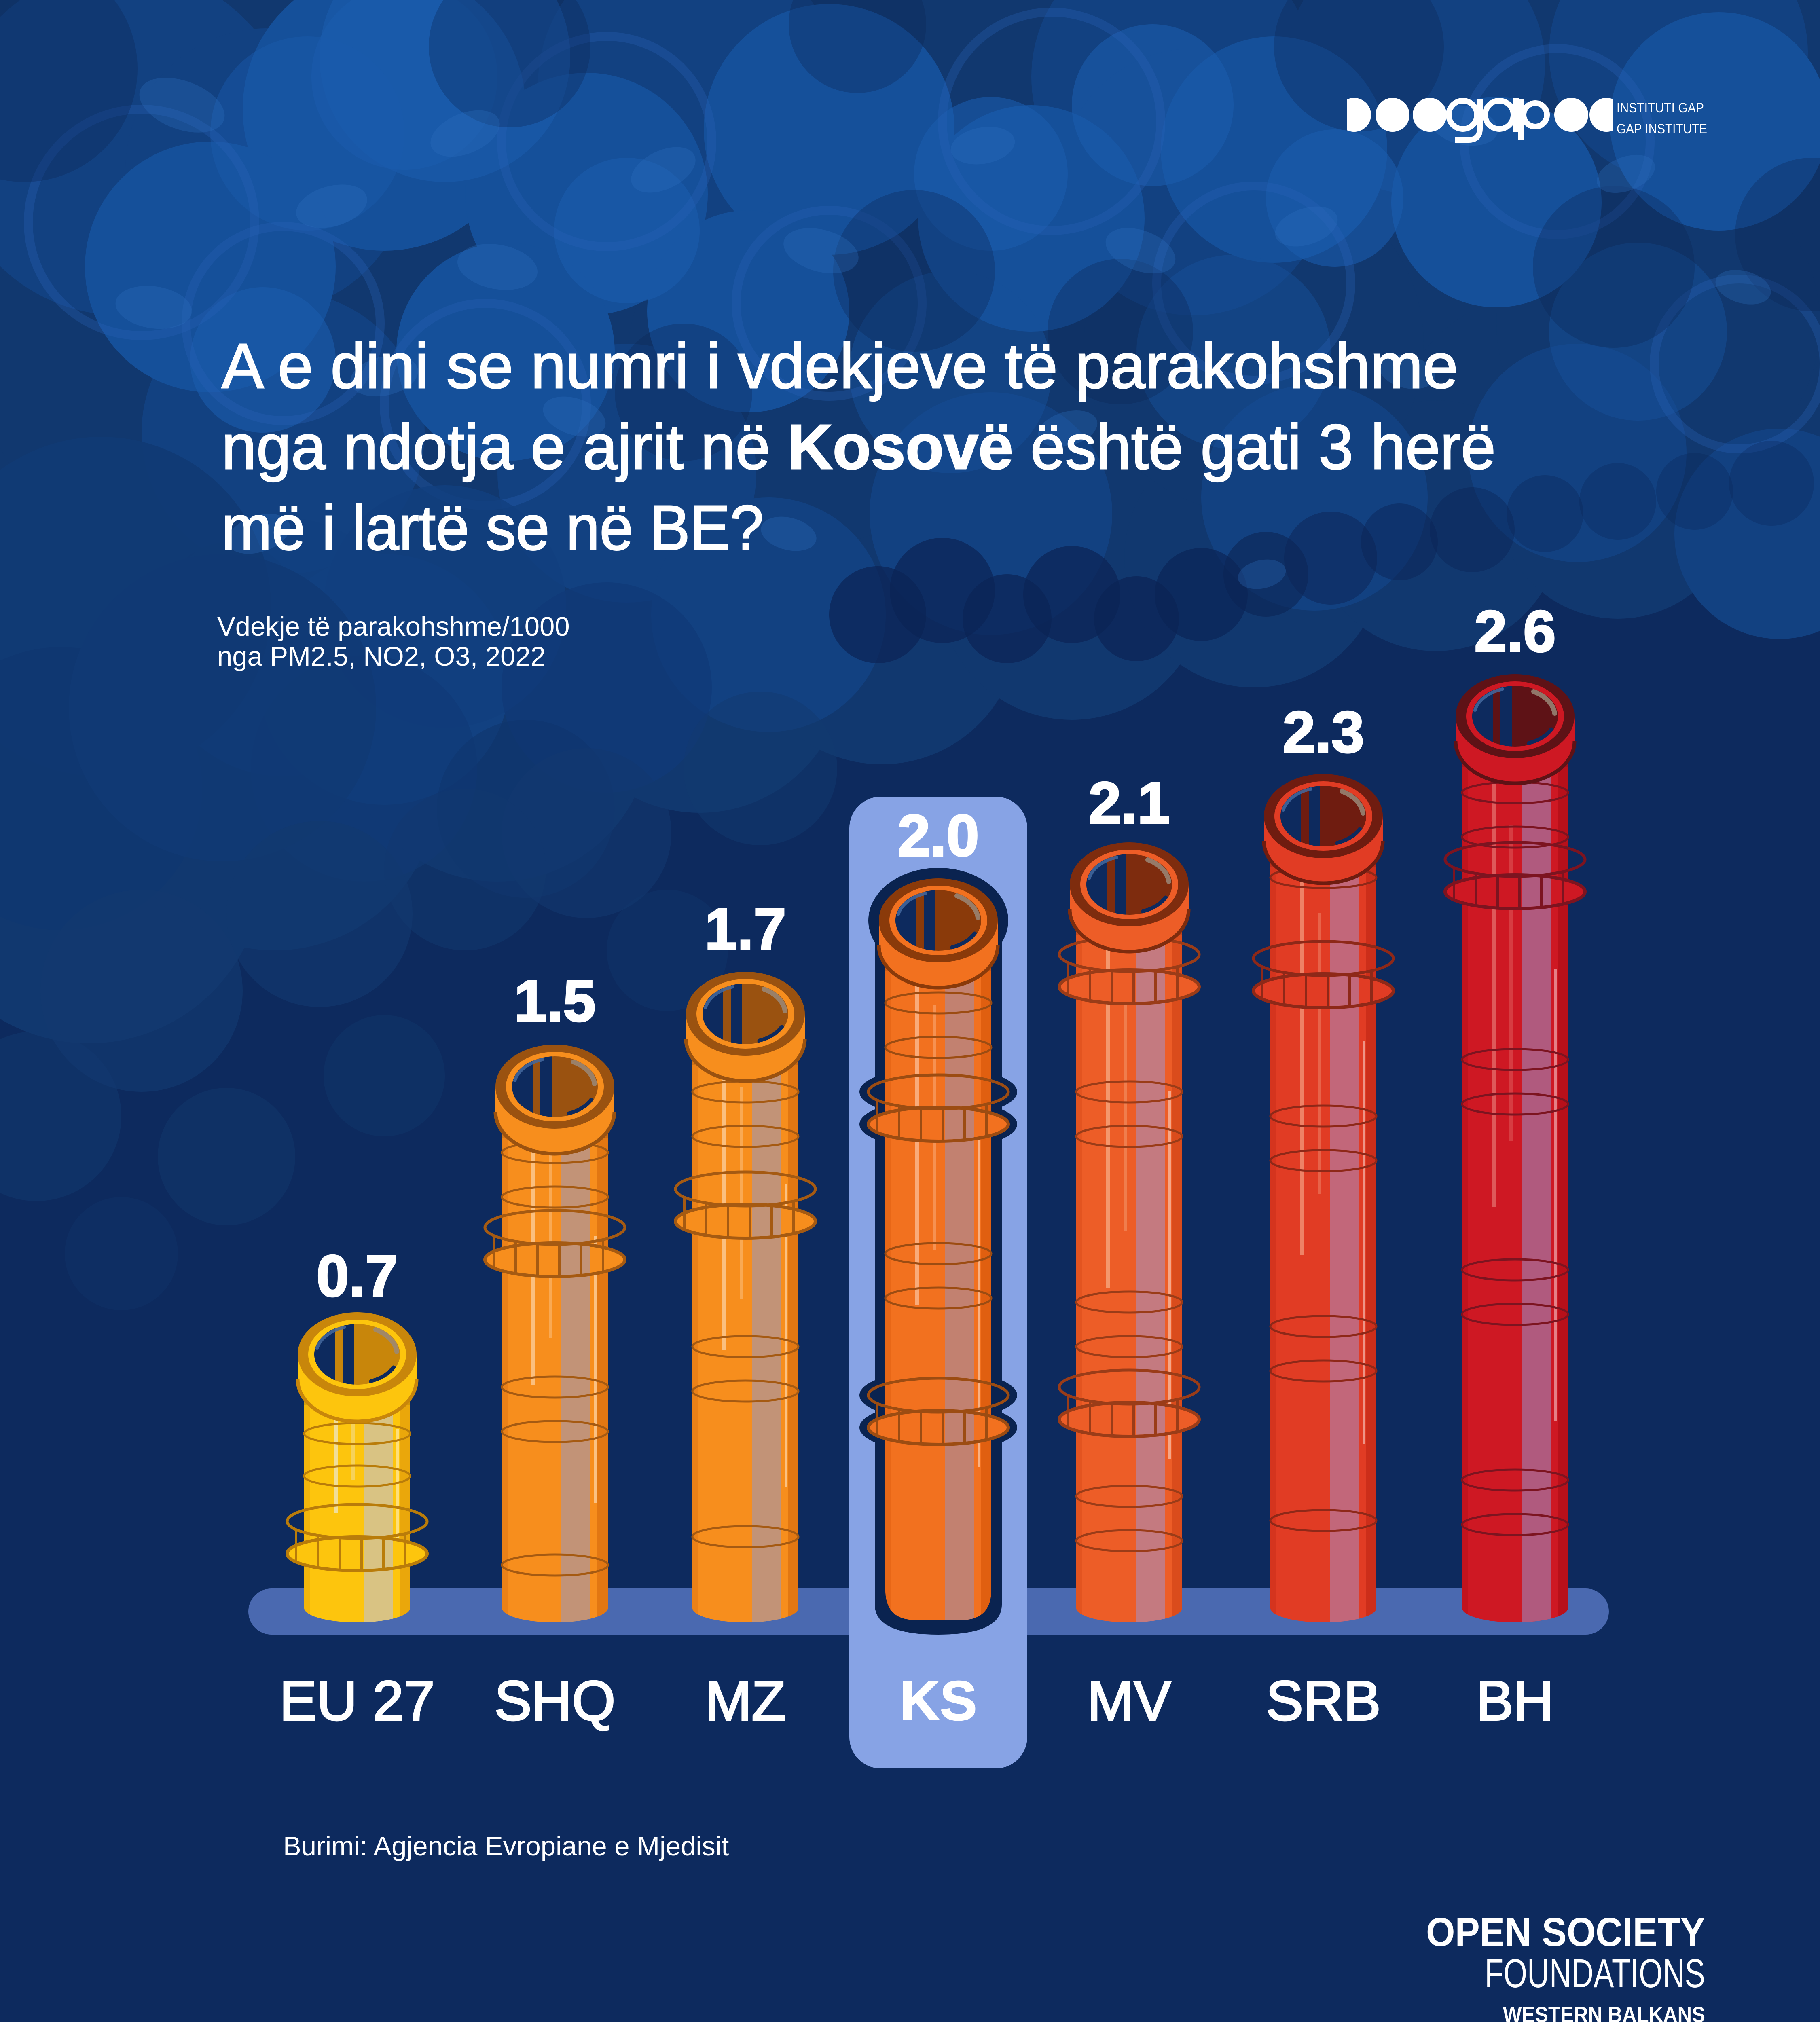 This screenshot has width=1820, height=2022. I want to click on svg-text: EU 27, so click(357, 1701).